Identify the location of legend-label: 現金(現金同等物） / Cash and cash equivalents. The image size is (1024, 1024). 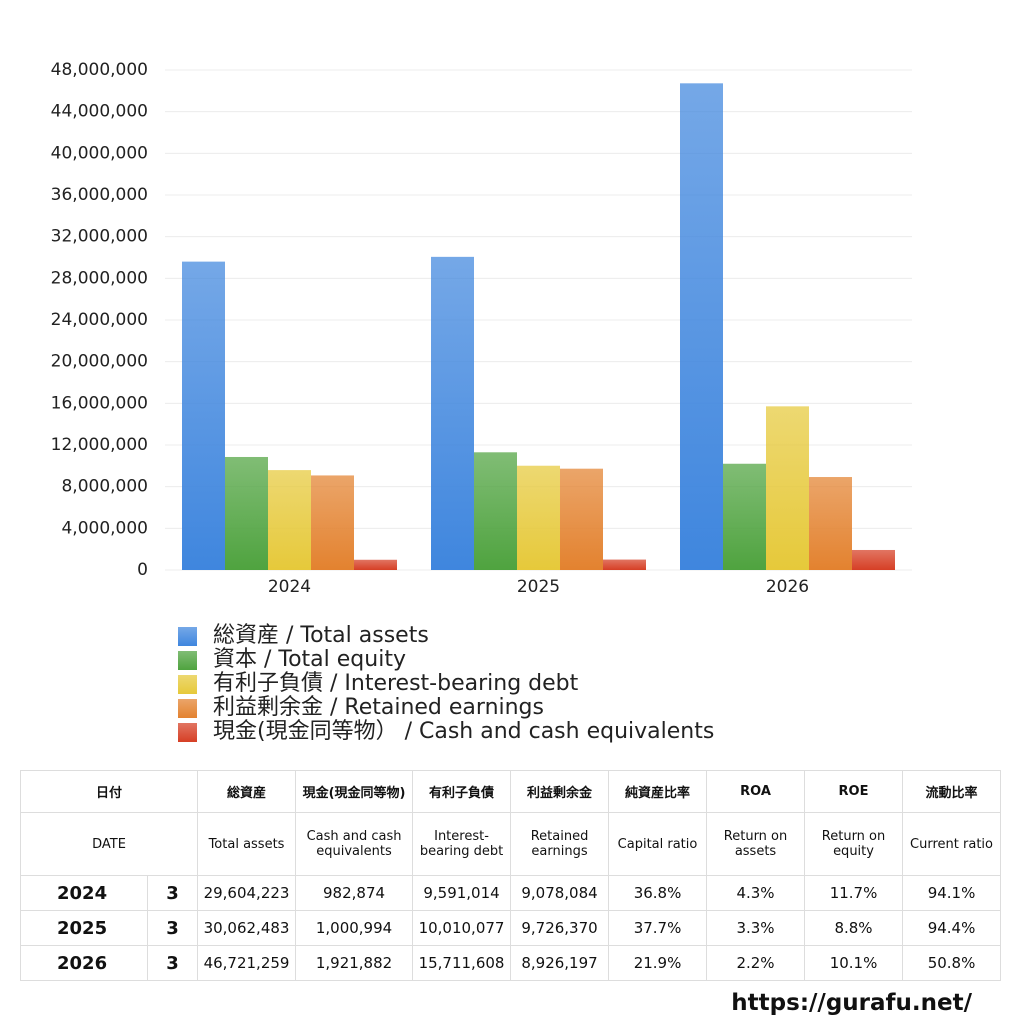
(463, 731).